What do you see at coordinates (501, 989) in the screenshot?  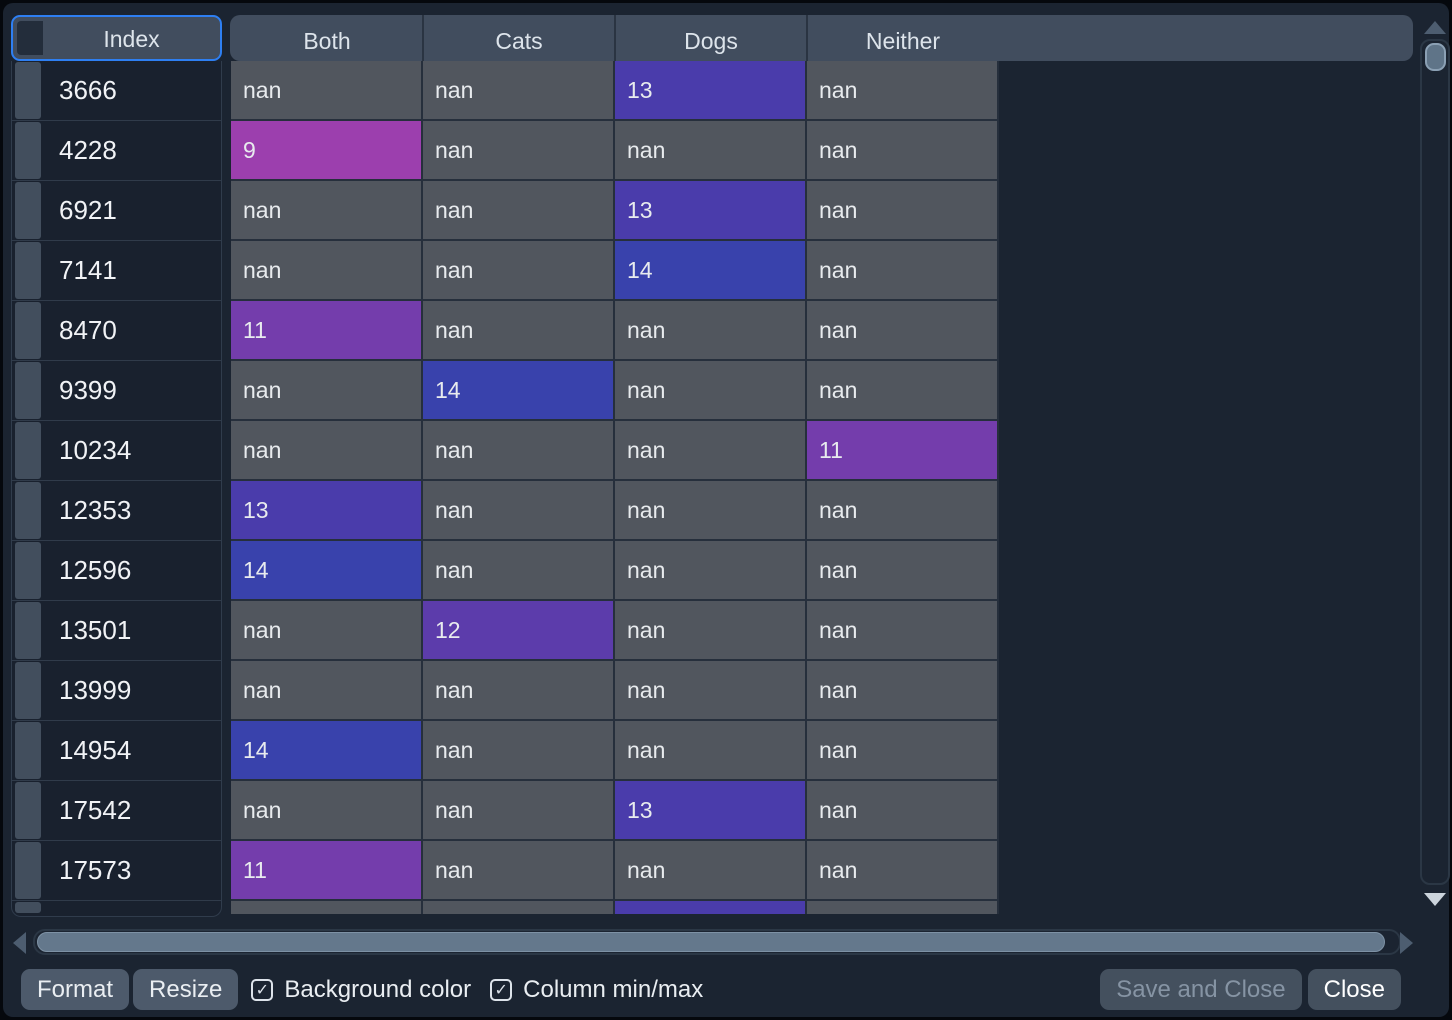 I see `column-minmax-checkbox: ✓` at bounding box center [501, 989].